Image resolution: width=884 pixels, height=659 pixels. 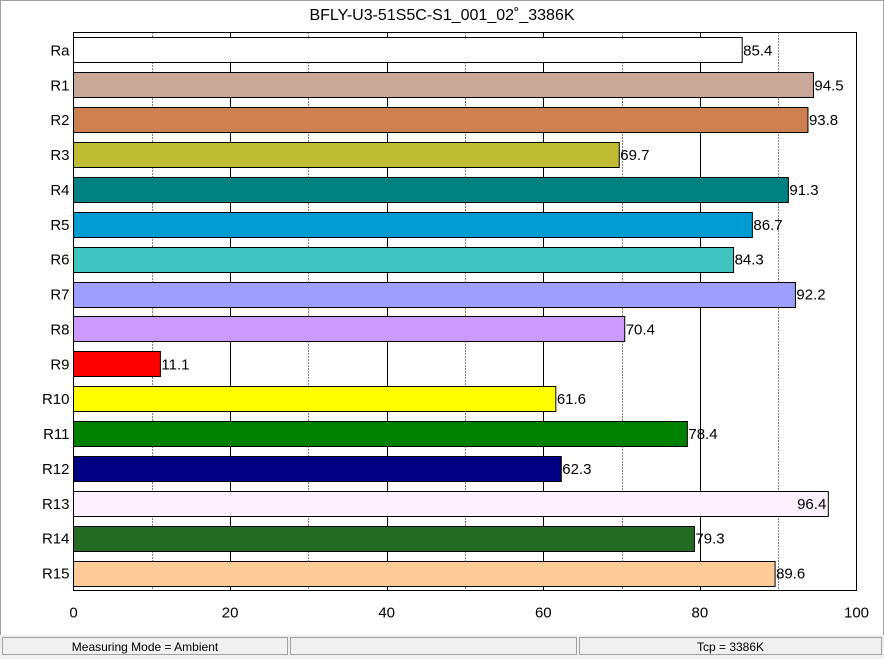 What do you see at coordinates (811, 504) in the screenshot?
I see `value-label: 96.4` at bounding box center [811, 504].